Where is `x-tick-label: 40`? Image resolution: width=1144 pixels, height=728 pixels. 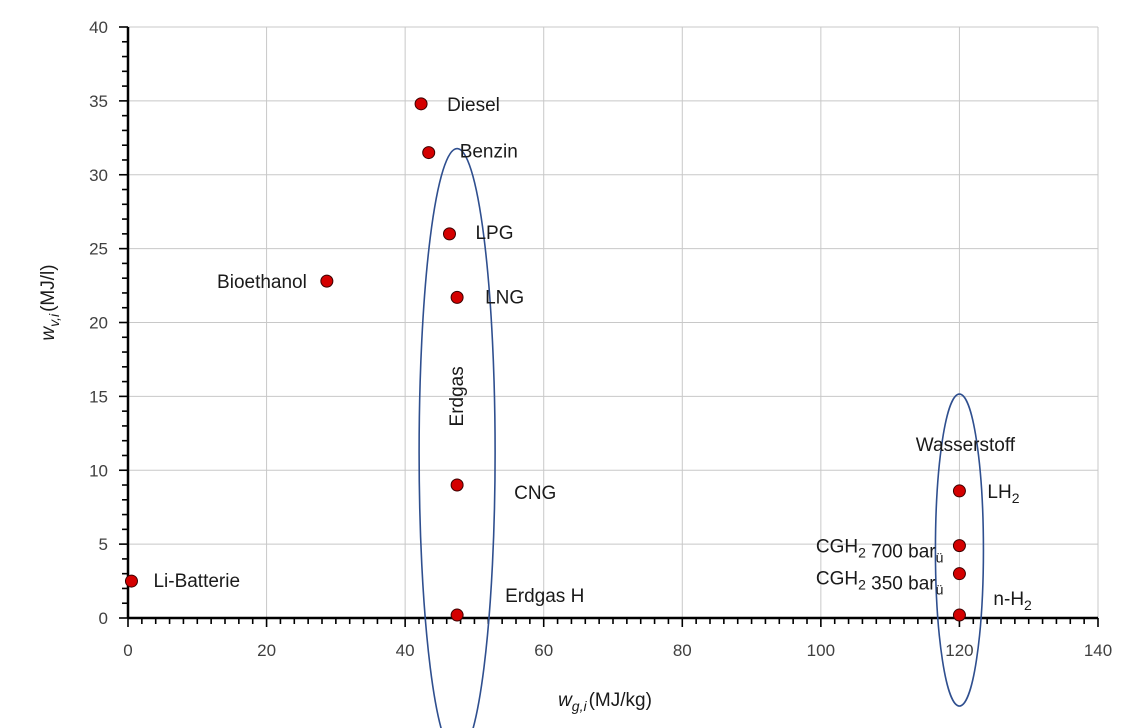 x-tick-label: 40 is located at coordinates (405, 650).